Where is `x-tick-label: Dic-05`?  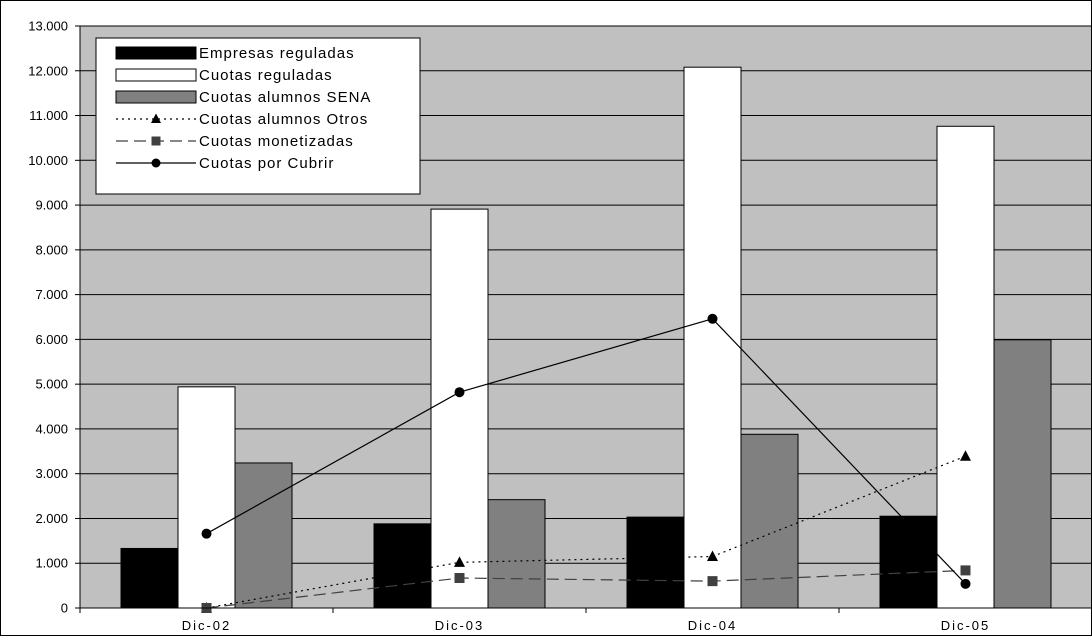 x-tick-label: Dic-05 is located at coordinates (966, 625).